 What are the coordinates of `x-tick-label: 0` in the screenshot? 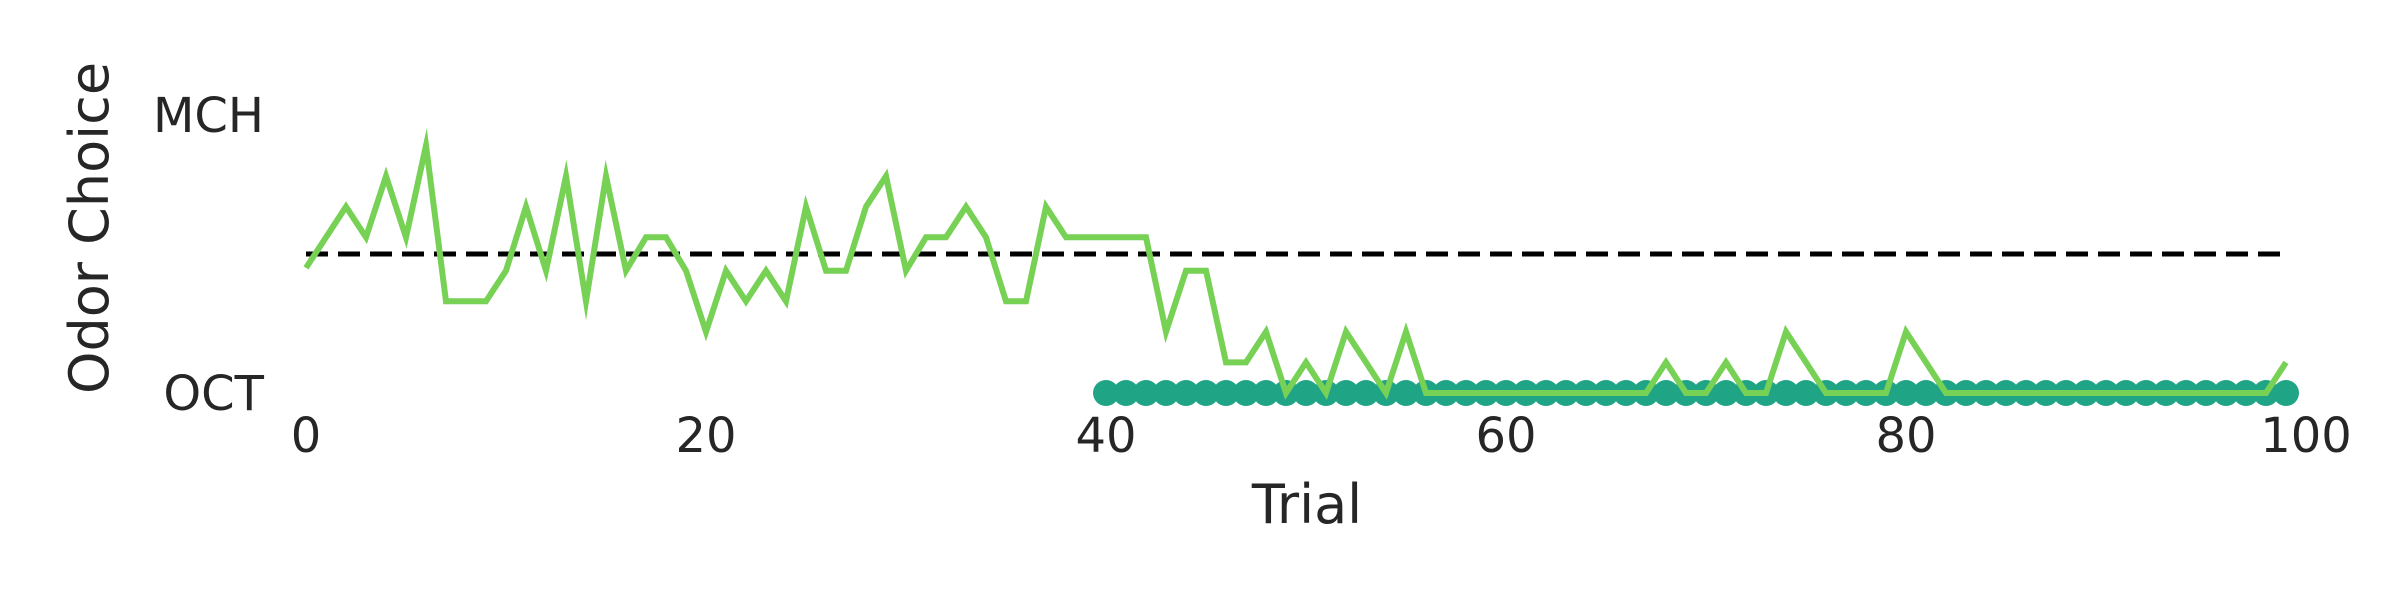 It's located at (306, 436).